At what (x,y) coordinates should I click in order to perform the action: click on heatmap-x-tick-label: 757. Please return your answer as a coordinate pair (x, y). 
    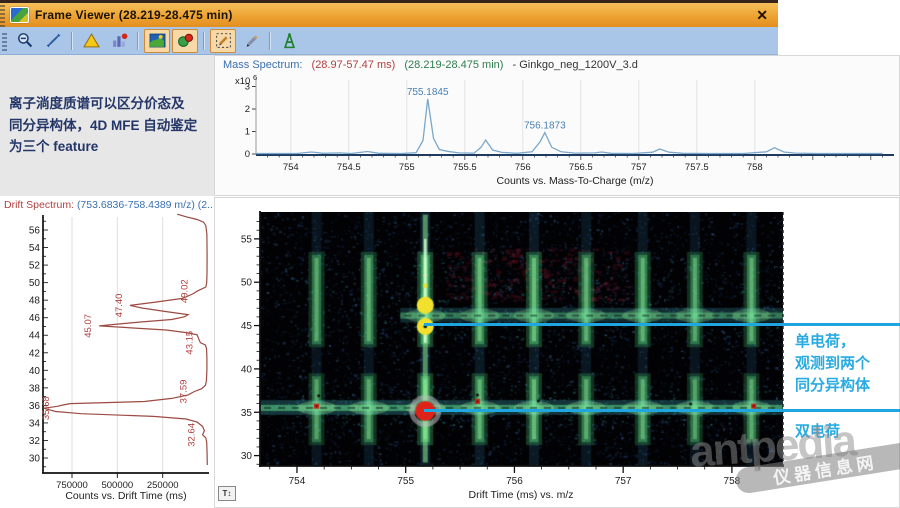
    Looking at the image, I should click on (623, 481).